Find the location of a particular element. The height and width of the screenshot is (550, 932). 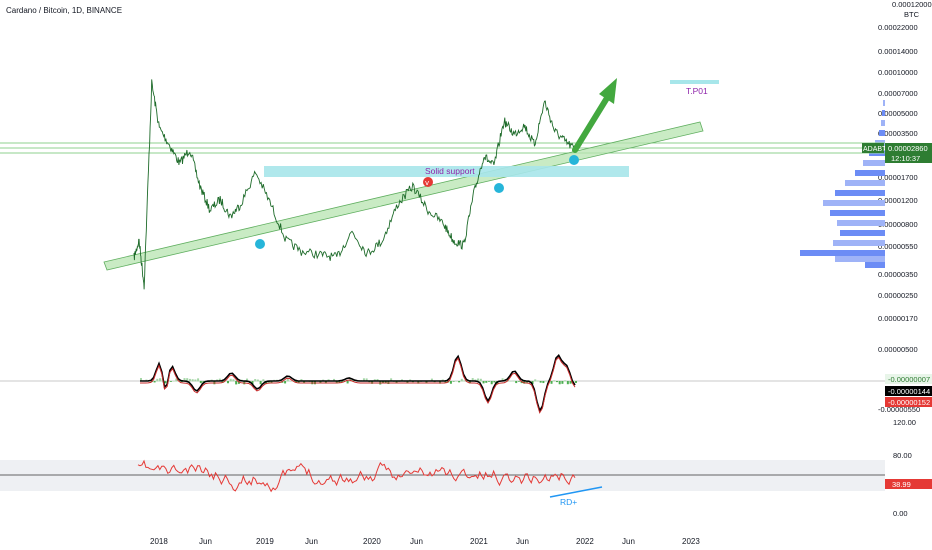

x-tick-2: 2019 is located at coordinates (265, 541).